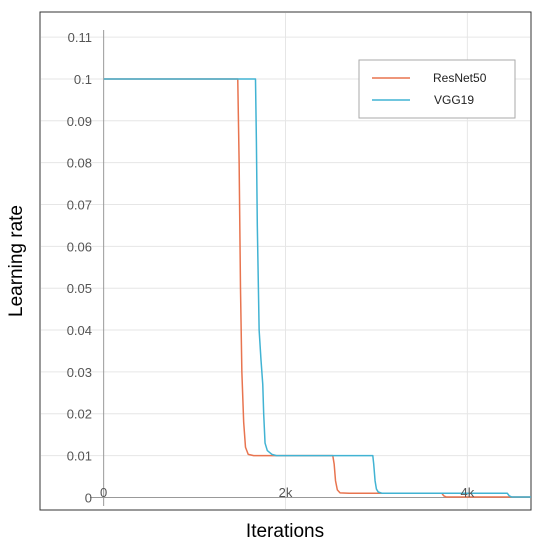  I want to click on y-axis-title: Learning rate, so click(16, 261).